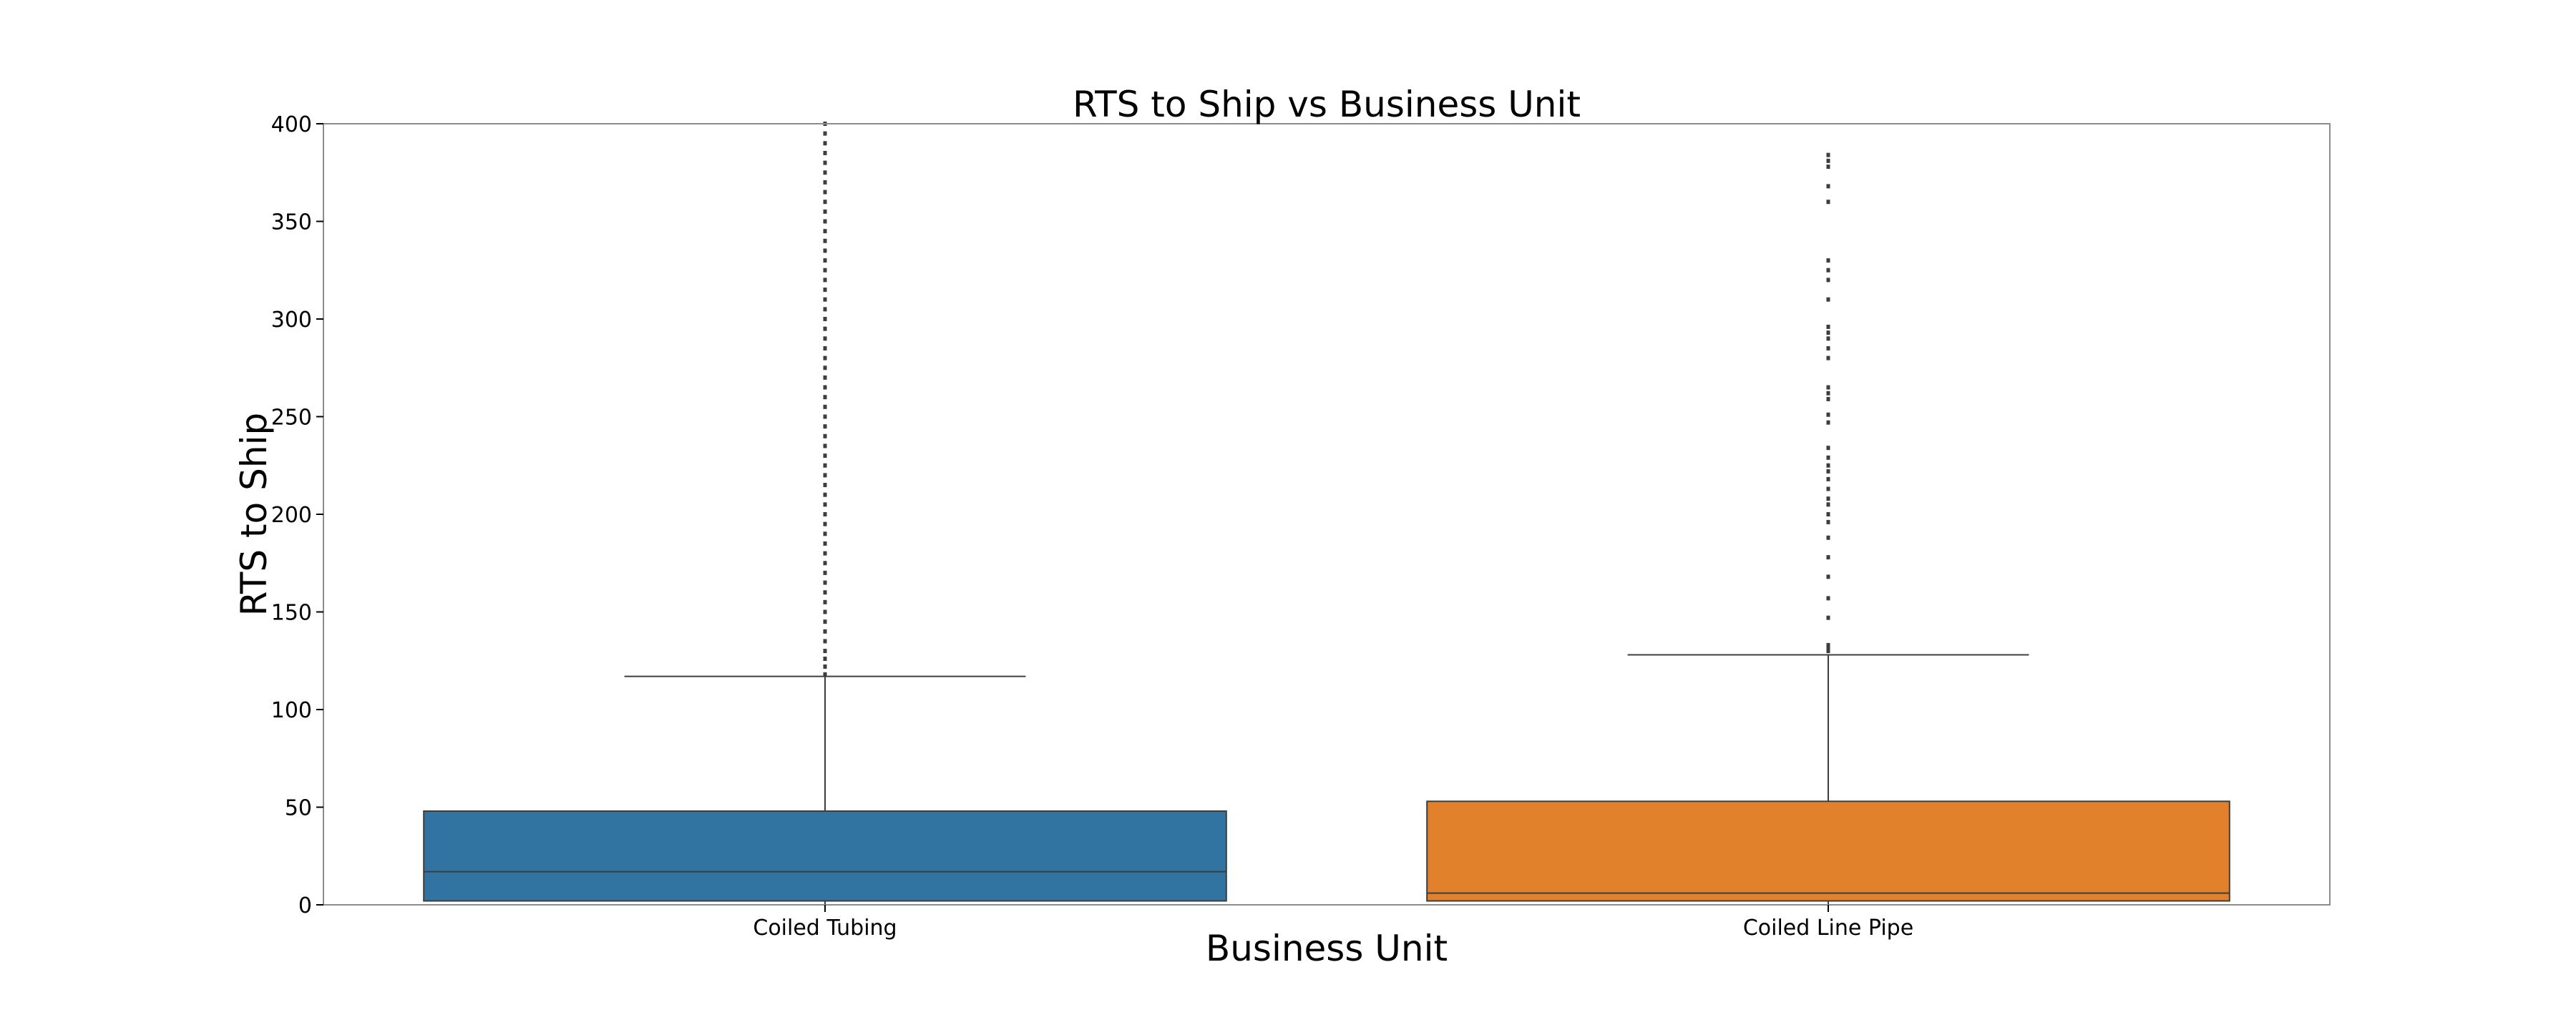  What do you see at coordinates (1327, 948) in the screenshot?
I see `x-axis-label: Business Unit` at bounding box center [1327, 948].